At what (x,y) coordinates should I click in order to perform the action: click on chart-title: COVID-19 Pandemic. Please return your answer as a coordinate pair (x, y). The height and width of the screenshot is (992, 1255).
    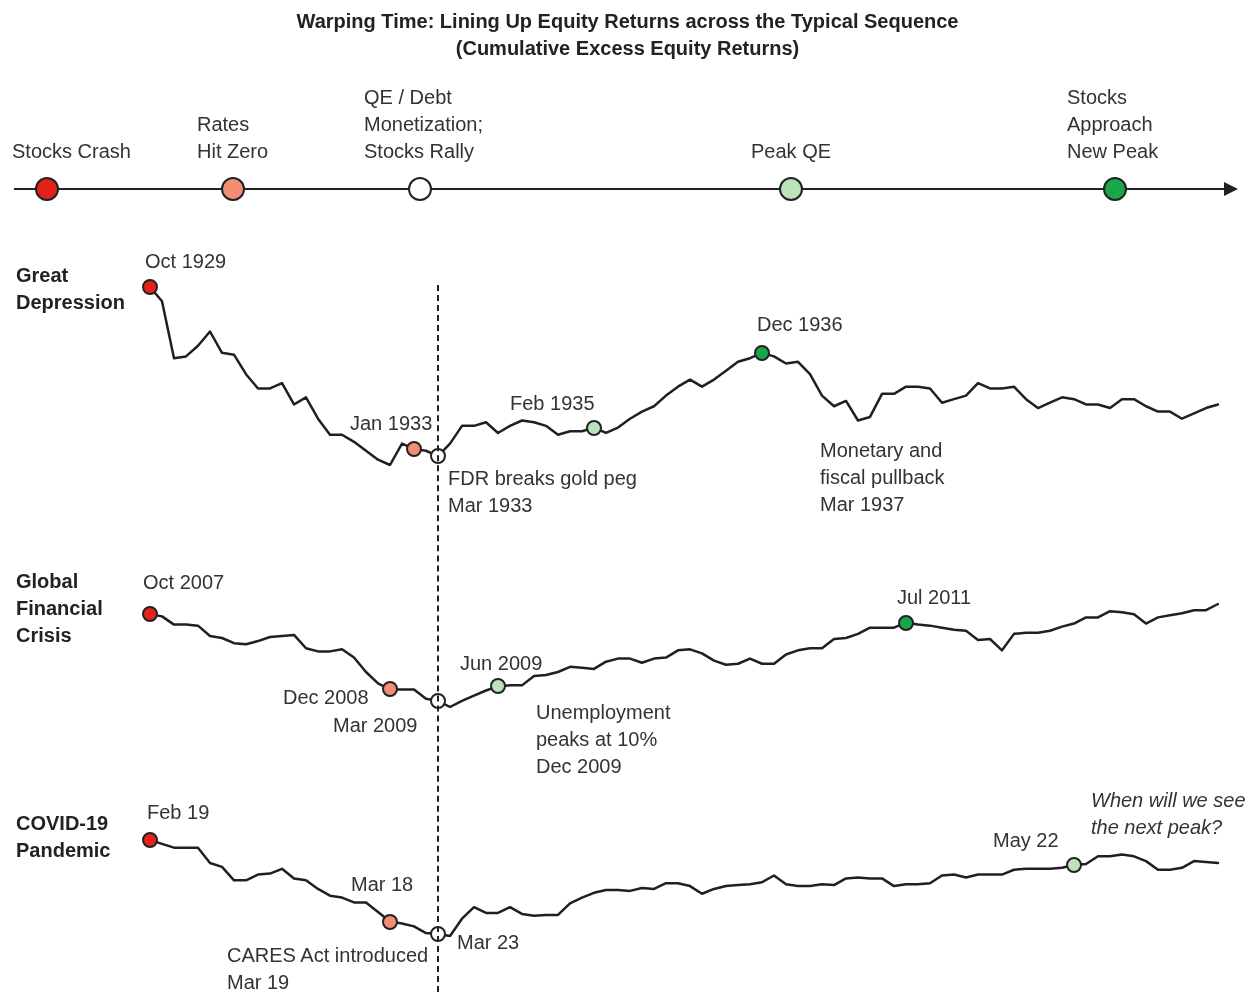
    Looking at the image, I should click on (63, 837).